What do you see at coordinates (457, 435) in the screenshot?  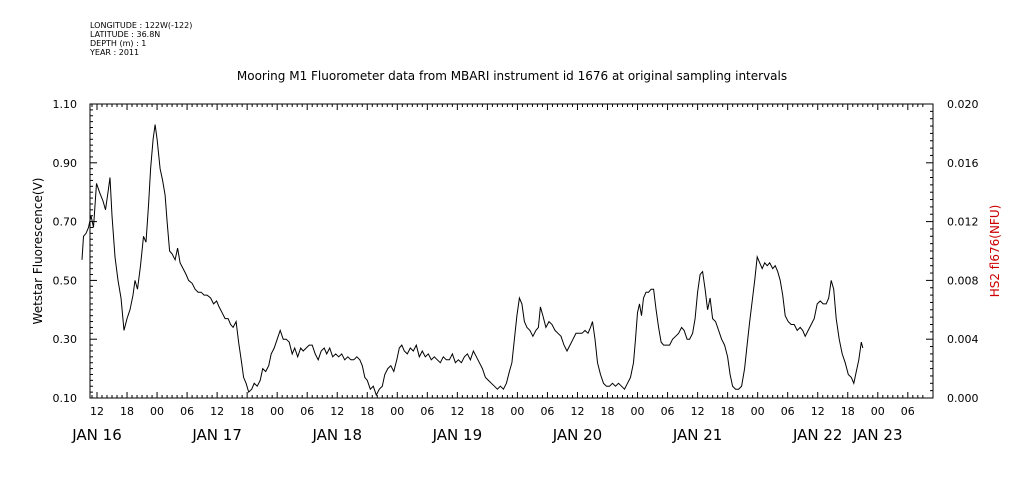 I see `x-date-label: JAN 19` at bounding box center [457, 435].